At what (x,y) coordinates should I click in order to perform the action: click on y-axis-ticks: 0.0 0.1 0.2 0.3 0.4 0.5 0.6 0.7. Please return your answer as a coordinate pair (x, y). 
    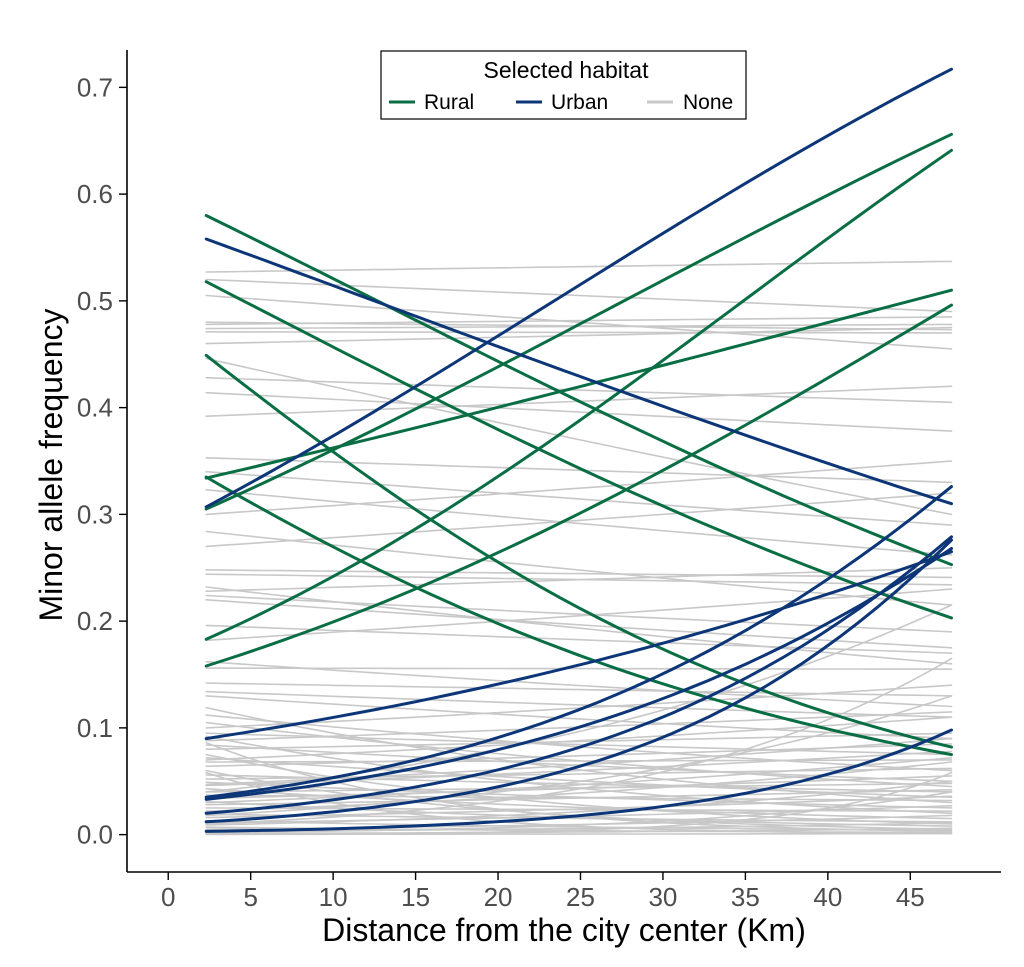
    Looking at the image, I should click on (102, 461).